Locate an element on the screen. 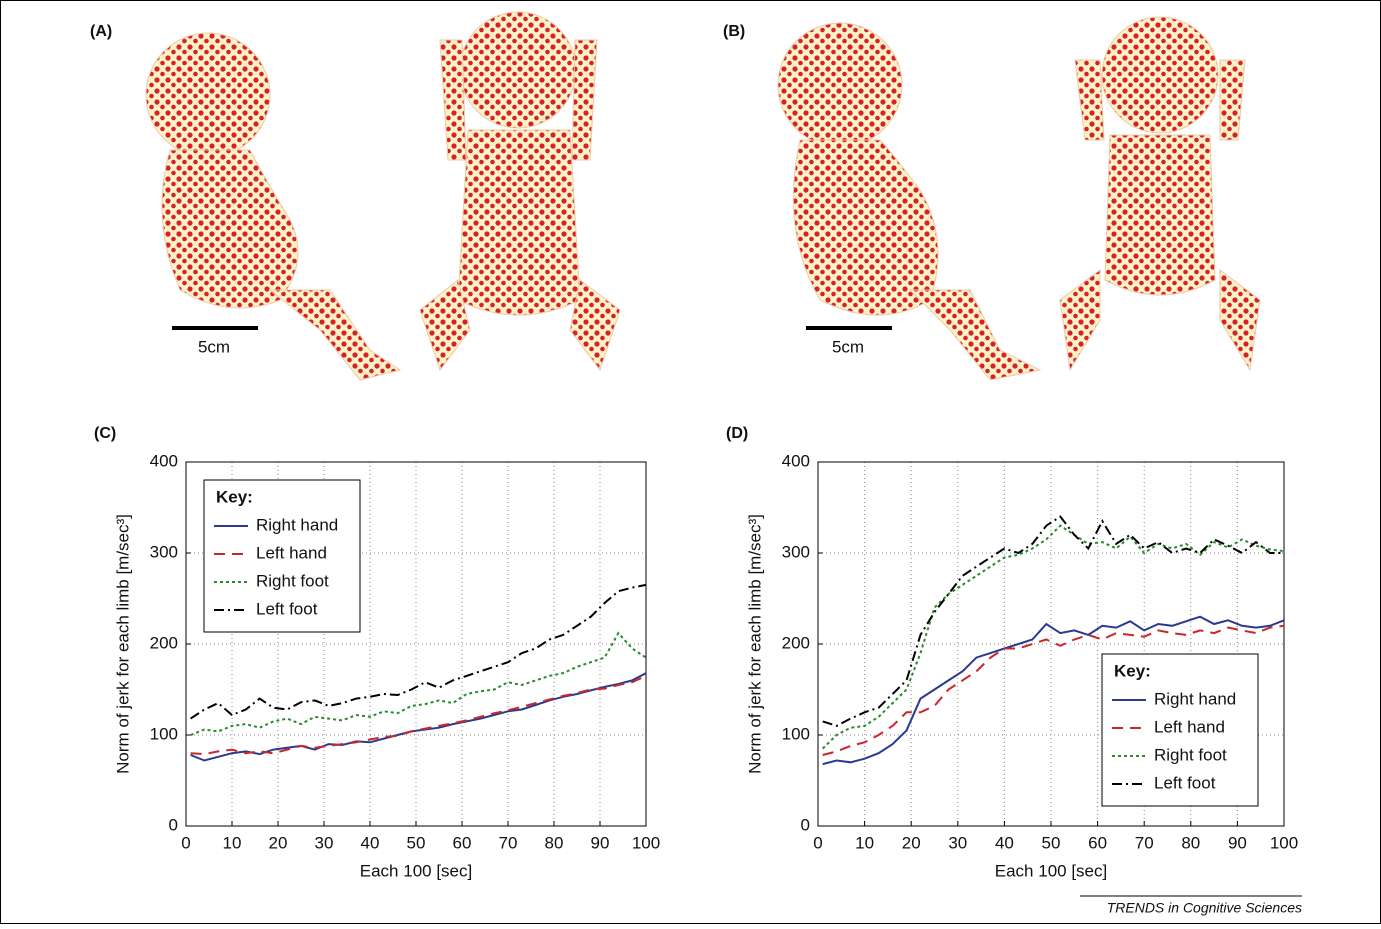  panel-label: (A) is located at coordinates (101, 31).